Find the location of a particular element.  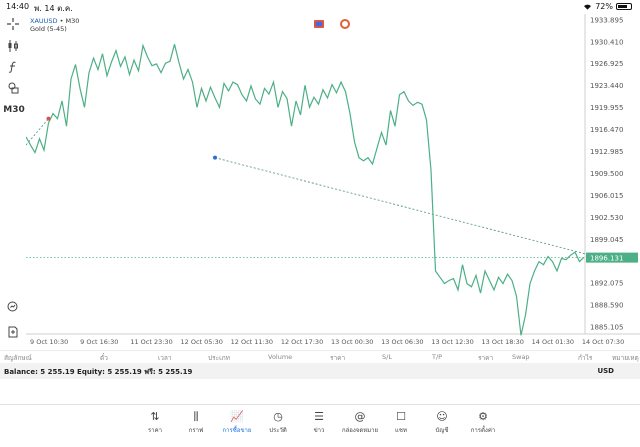

positions-column-header: หมายเหตุ is located at coordinates (625, 358).